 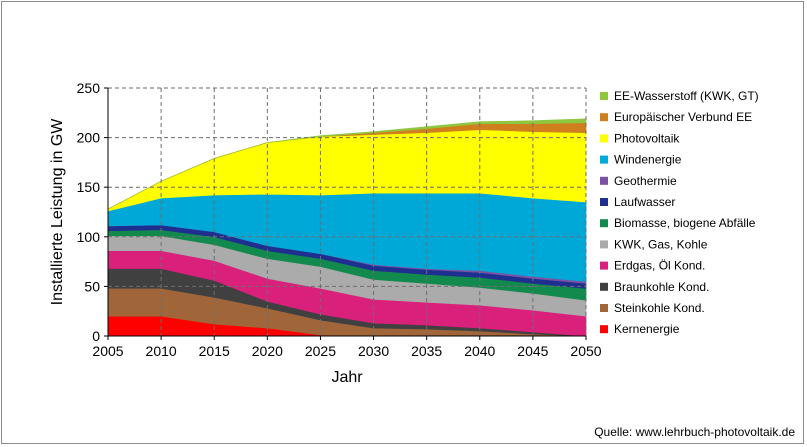 What do you see at coordinates (659, 308) in the screenshot?
I see `legend-label-10: Steinkohle Kond.` at bounding box center [659, 308].